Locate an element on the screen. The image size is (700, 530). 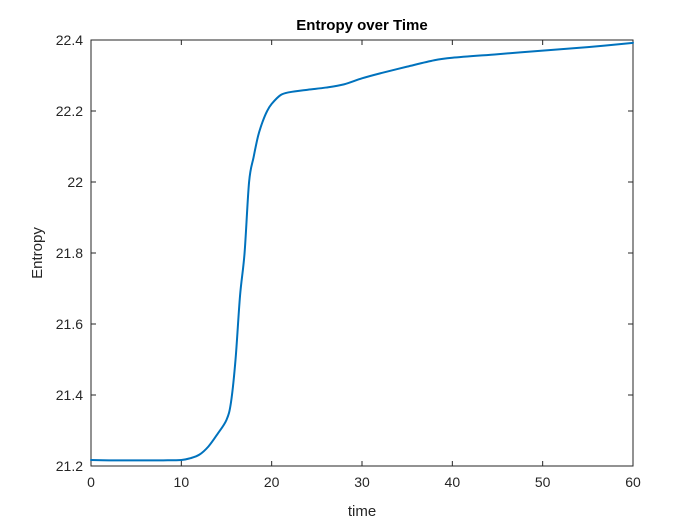
y-axis-label: Entropy is located at coordinates (37, 253).